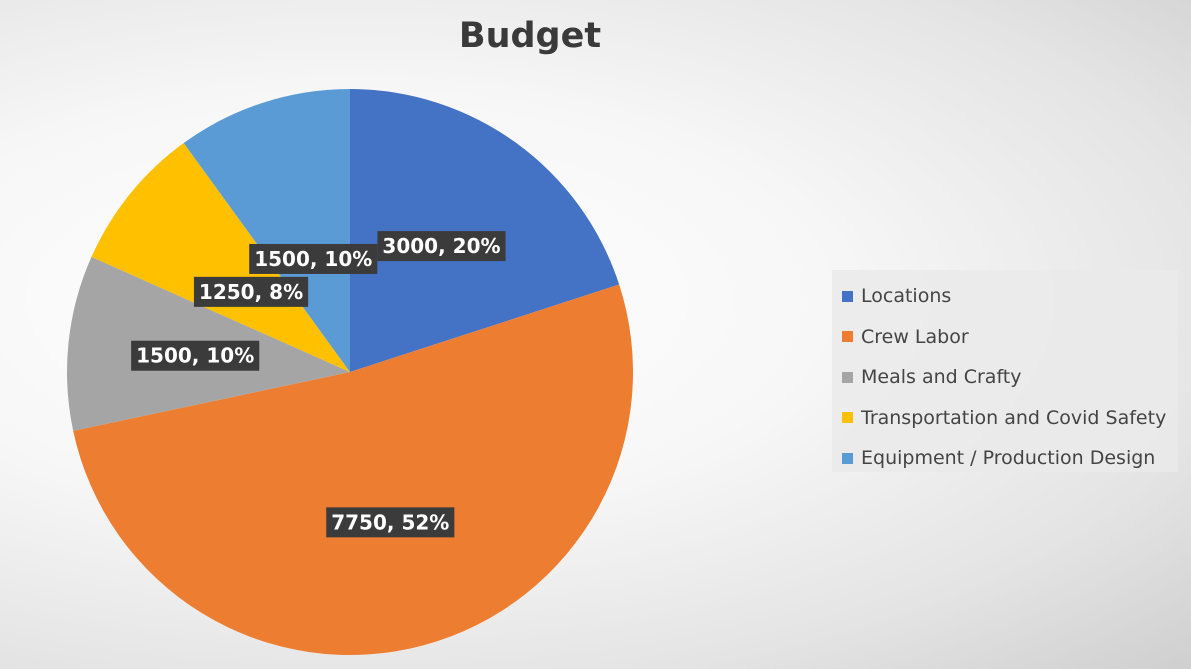 The image size is (1191, 669). What do you see at coordinates (1014, 417) in the screenshot?
I see `legend-label: Transportation and Covid Safety` at bounding box center [1014, 417].